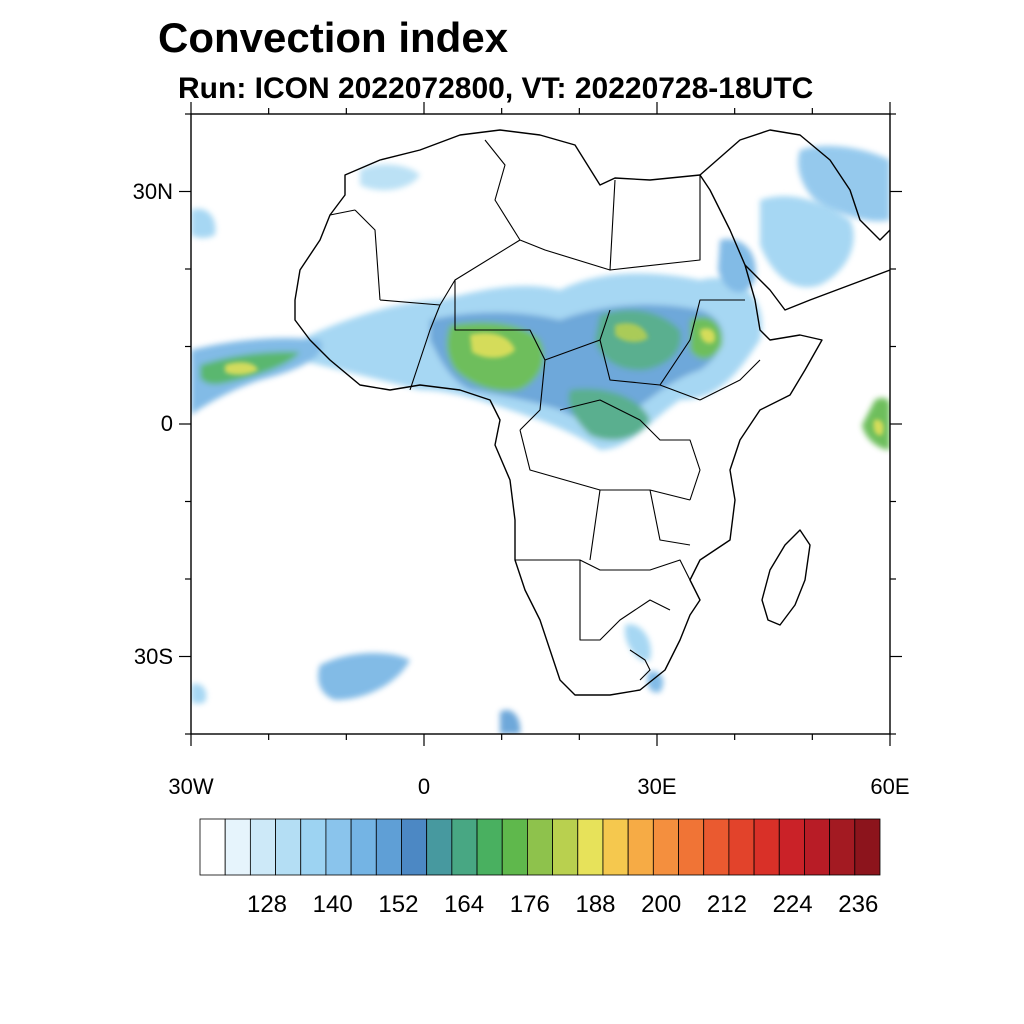 This screenshot has width=1024, height=1024. What do you see at coordinates (191, 786) in the screenshot?
I see `lon-tick-label: 30W` at bounding box center [191, 786].